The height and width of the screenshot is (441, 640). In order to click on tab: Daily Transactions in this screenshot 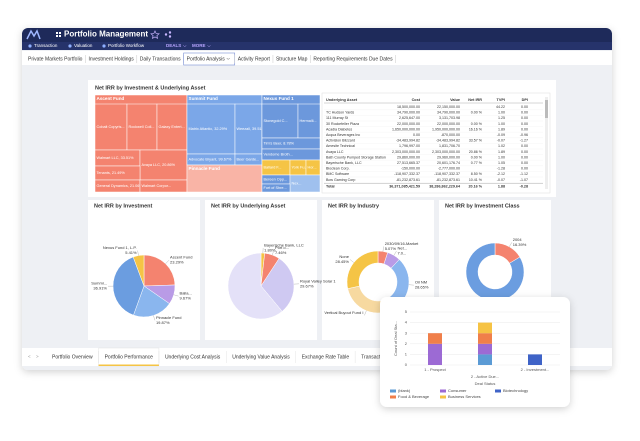, I will do `click(160, 59)`.